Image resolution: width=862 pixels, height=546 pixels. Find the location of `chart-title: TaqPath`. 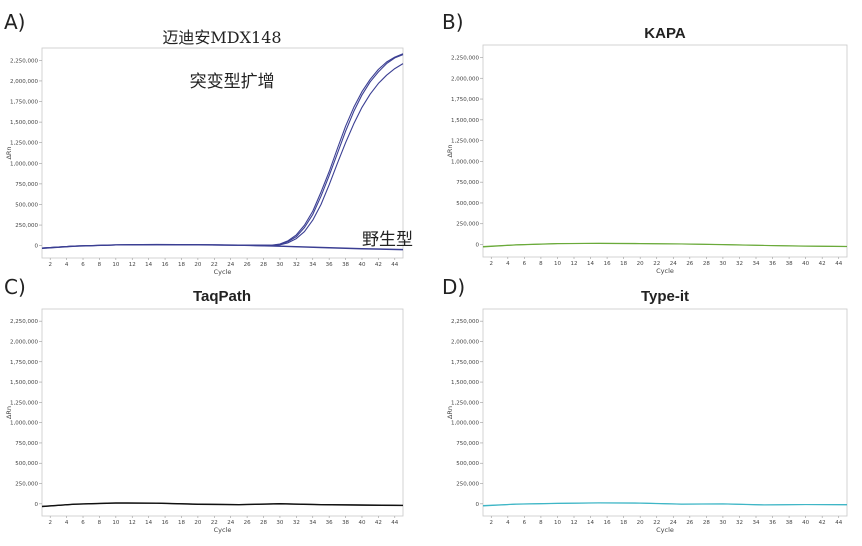

chart-title: TaqPath is located at coordinates (222, 296).